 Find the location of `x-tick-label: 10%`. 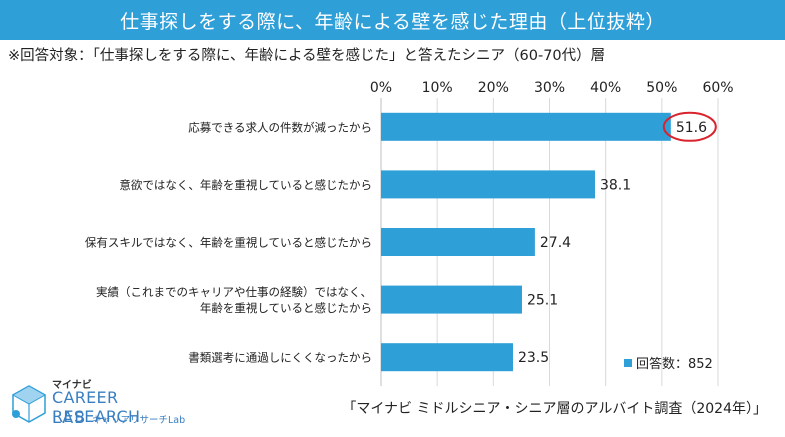

x-tick-label: 10% is located at coordinates (437, 88).